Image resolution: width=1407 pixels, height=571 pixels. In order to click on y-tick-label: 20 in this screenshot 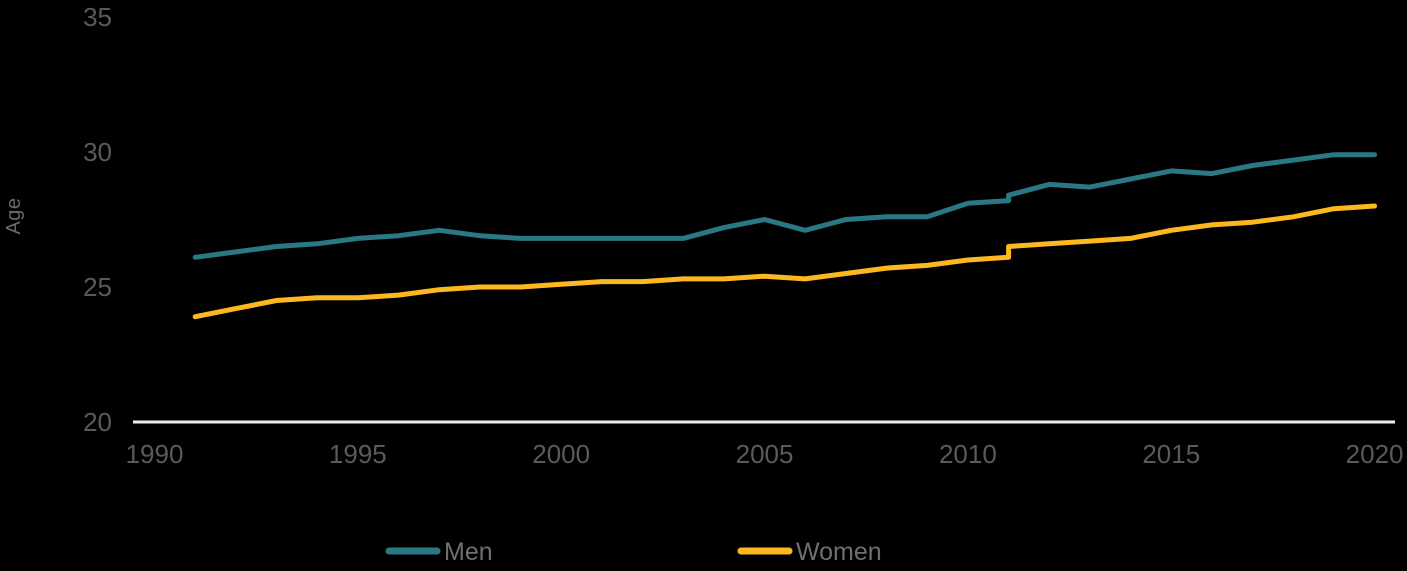, I will do `click(97, 422)`.